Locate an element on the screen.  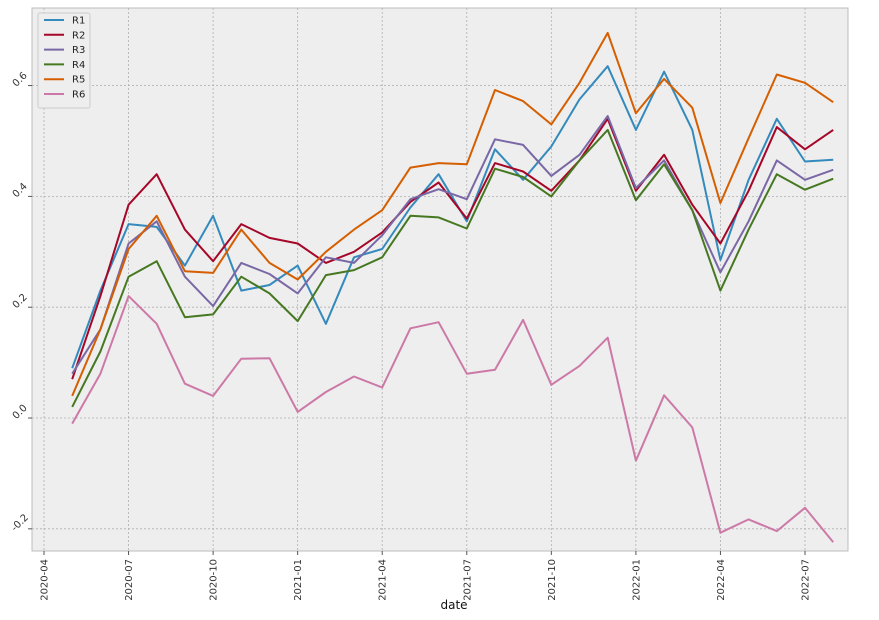
y-tick-label: 0.0 is located at coordinates (20, 412).